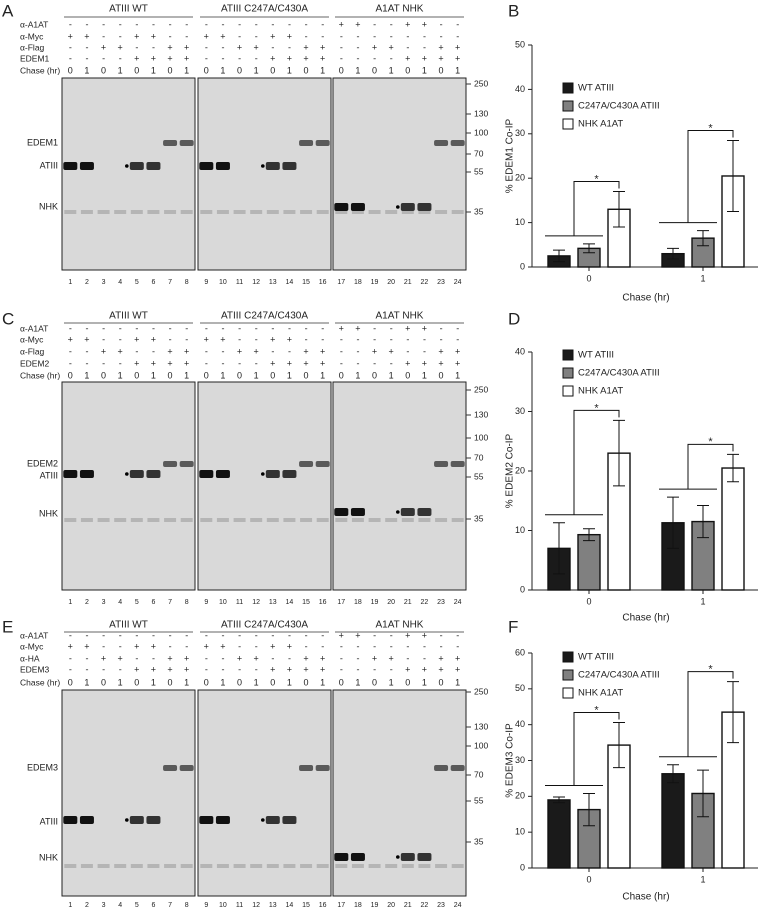  I want to click on lane-number: 23, so click(441, 602).